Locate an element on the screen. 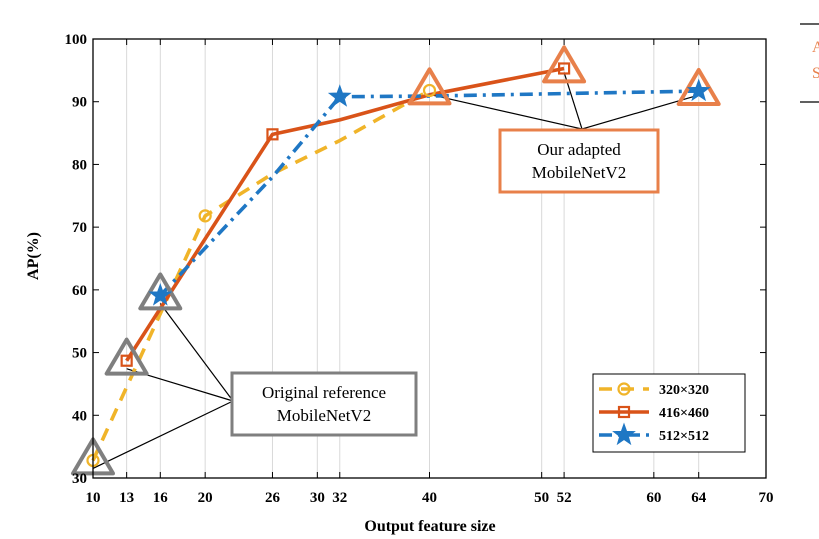  annotation-text: Our adapted is located at coordinates (579, 149).